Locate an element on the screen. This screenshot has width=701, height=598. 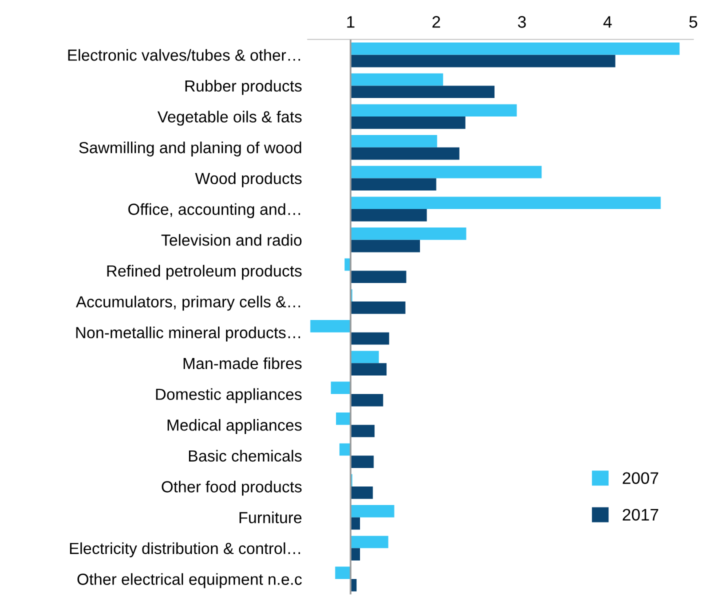
legend-label: 2017 is located at coordinates (640, 514).